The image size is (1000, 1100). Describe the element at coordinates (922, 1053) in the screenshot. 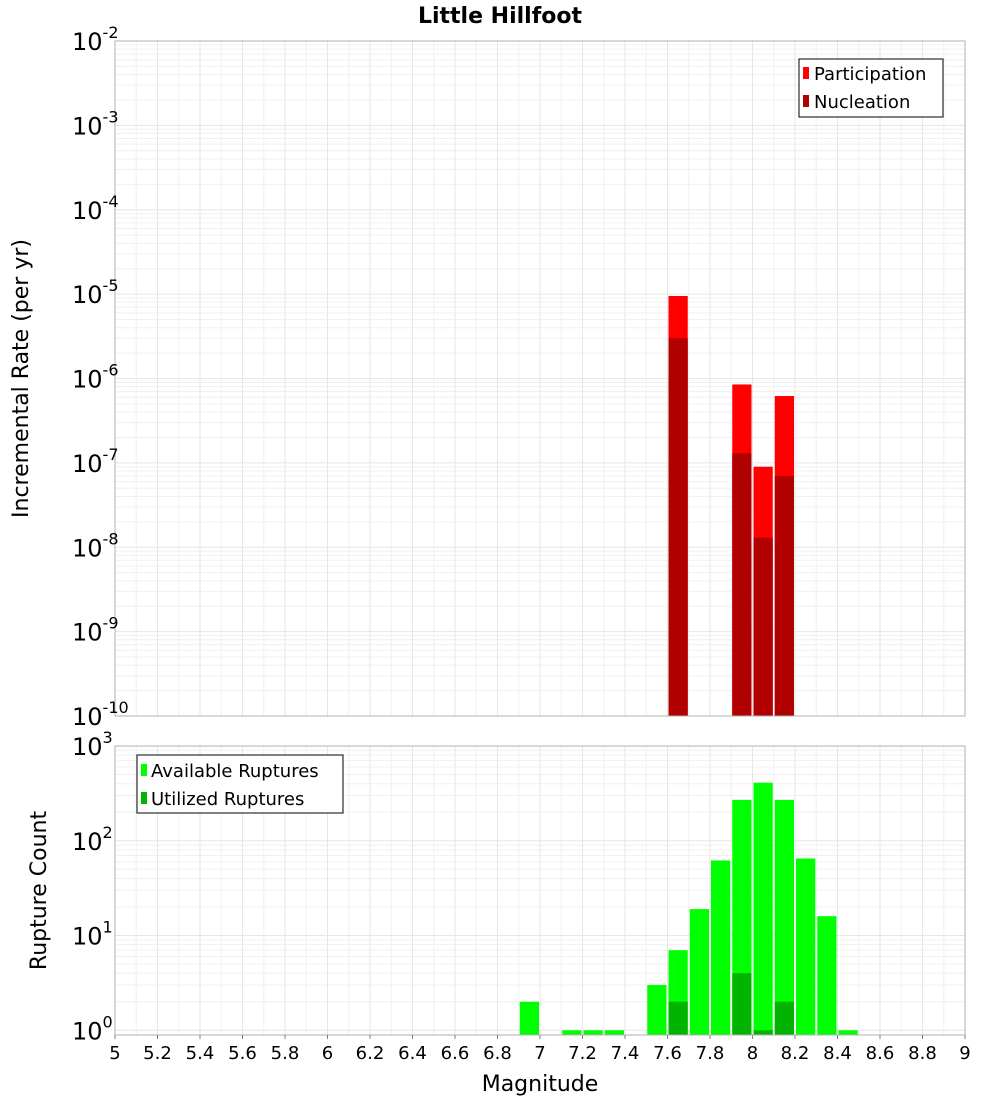

I see `x-tick-label: 8.8` at that location.